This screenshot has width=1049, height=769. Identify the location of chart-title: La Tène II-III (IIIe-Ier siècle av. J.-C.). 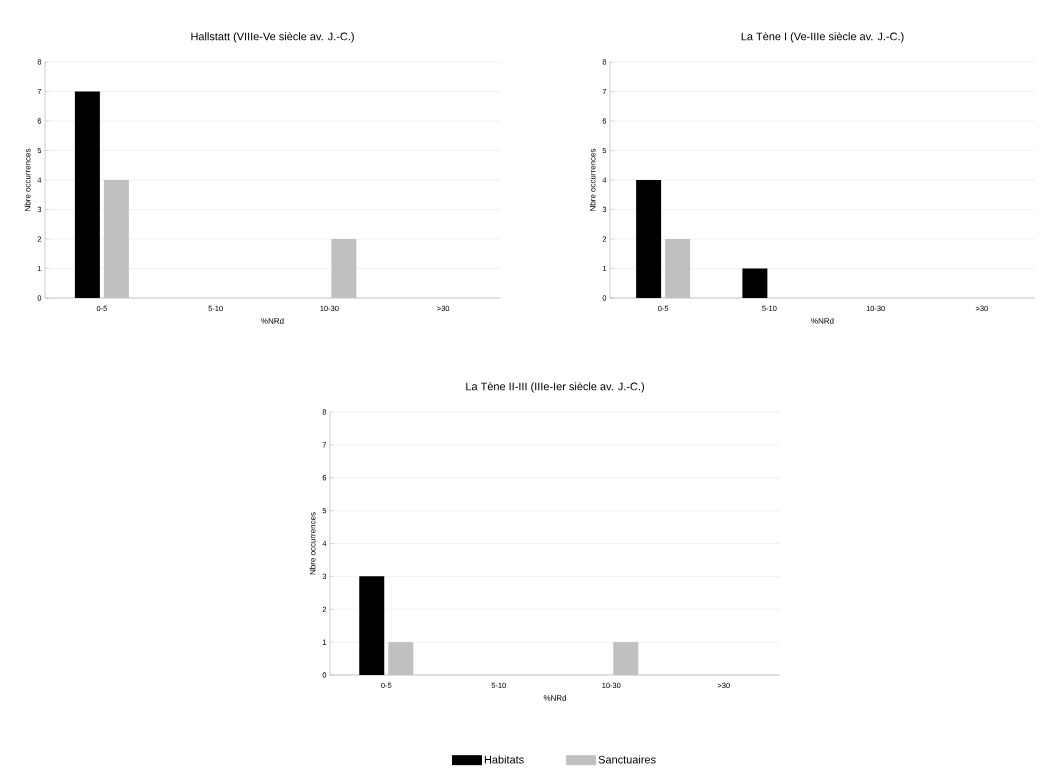
(555, 387).